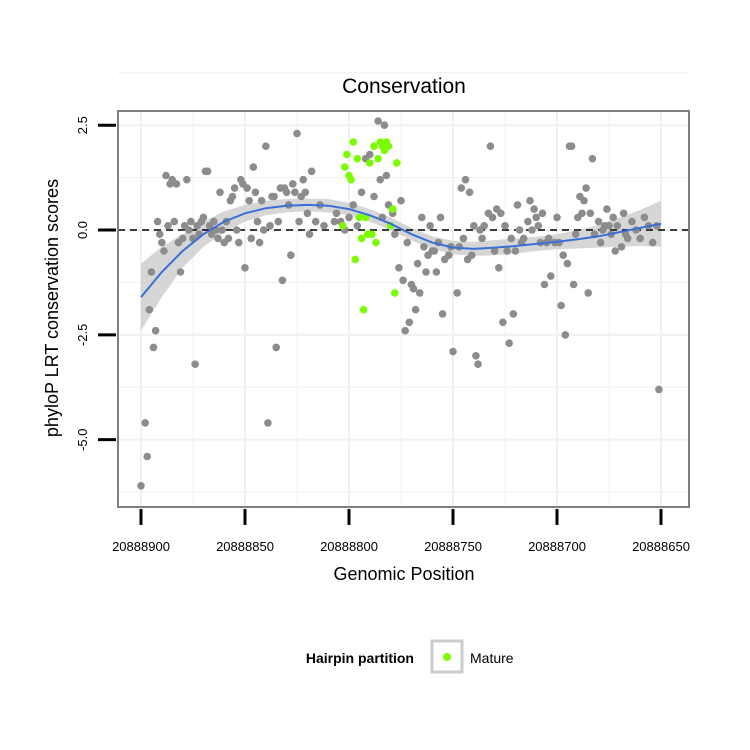 The image size is (750, 750). I want to click on y-axis-title: phyloP LRT conservation scores, so click(52, 308).